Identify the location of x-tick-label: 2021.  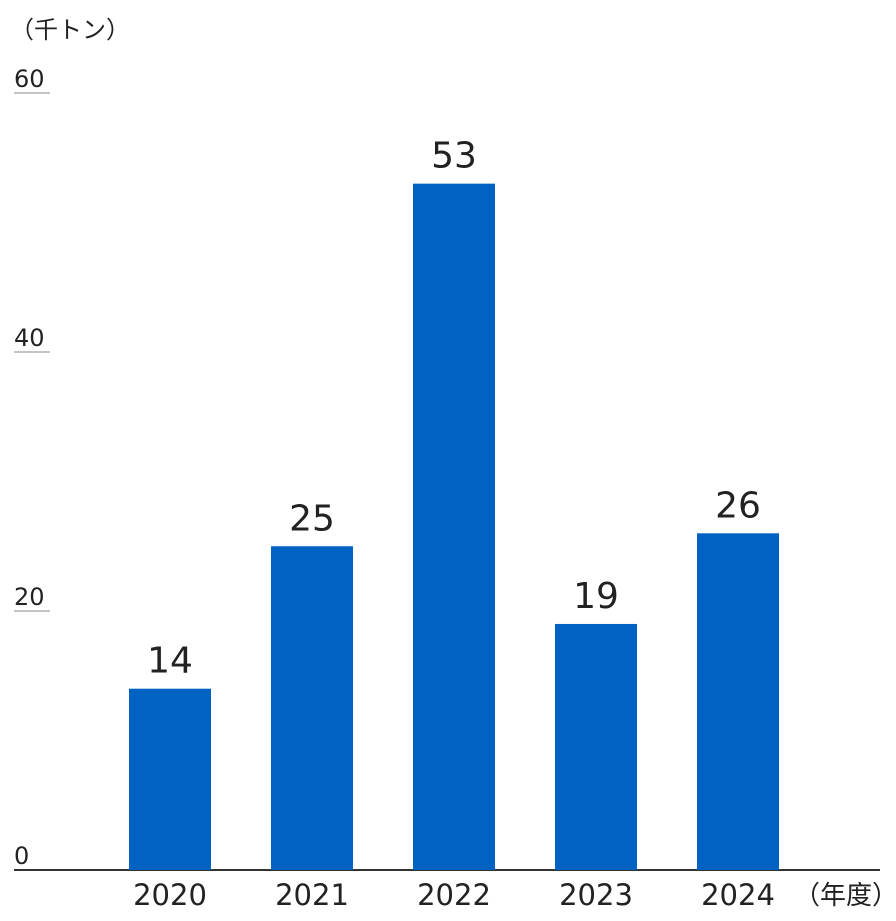
(312, 895).